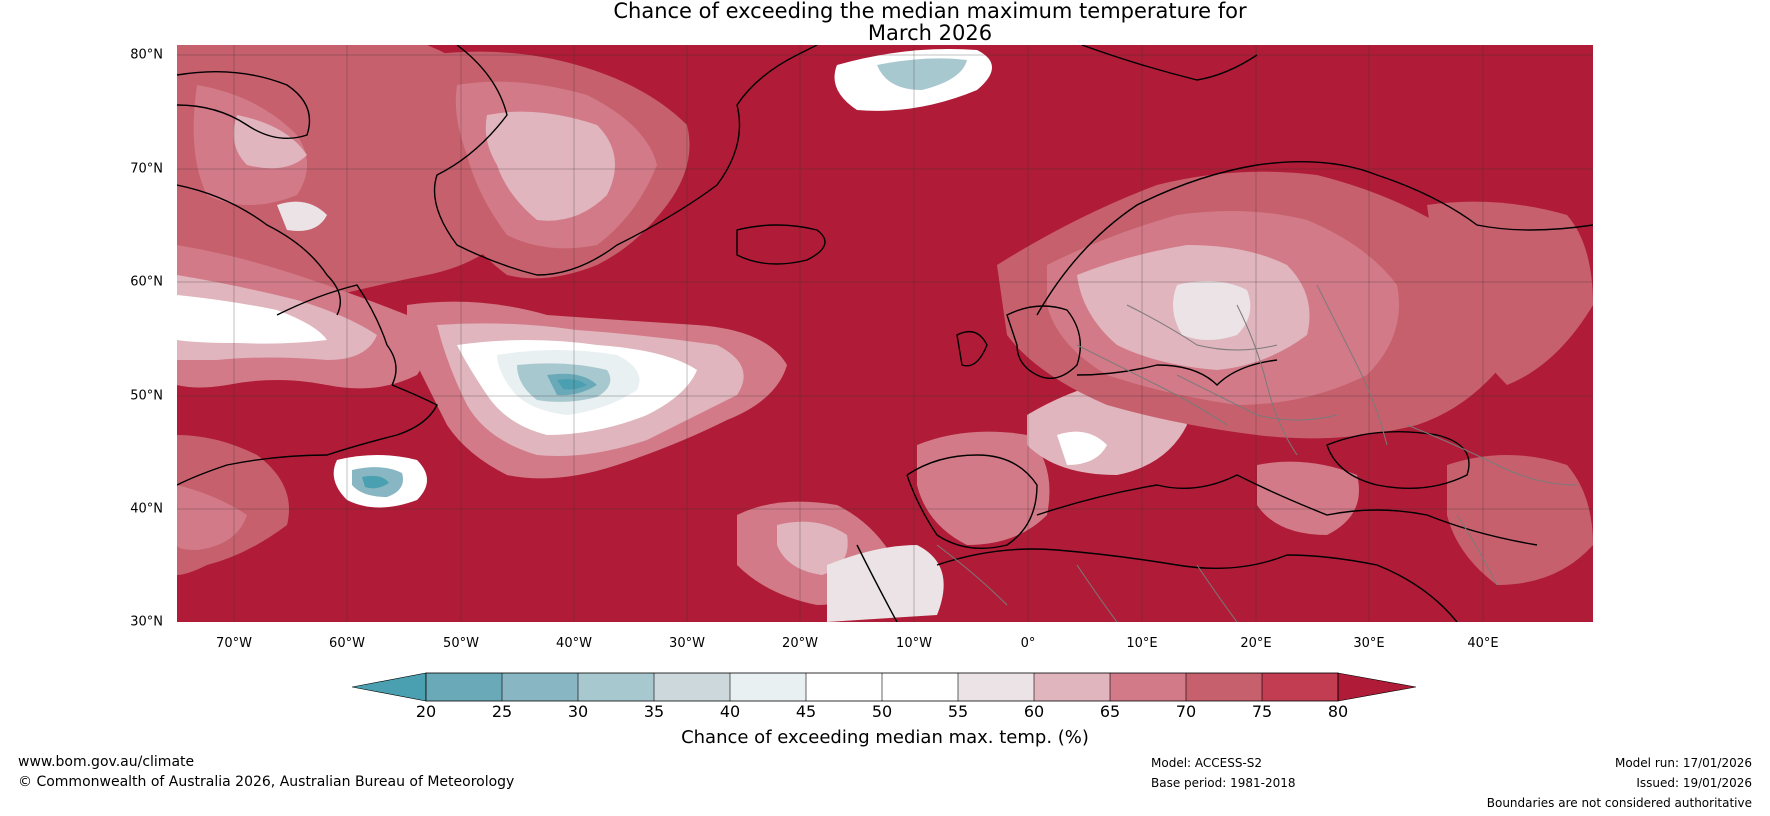  What do you see at coordinates (578, 711) in the screenshot?
I see `colorbar-tick-30: 30` at bounding box center [578, 711].